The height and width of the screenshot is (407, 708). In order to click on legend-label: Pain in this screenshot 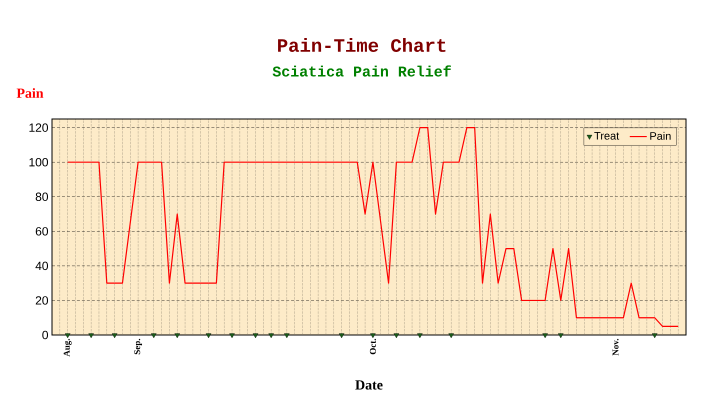, I will do `click(660, 136)`.